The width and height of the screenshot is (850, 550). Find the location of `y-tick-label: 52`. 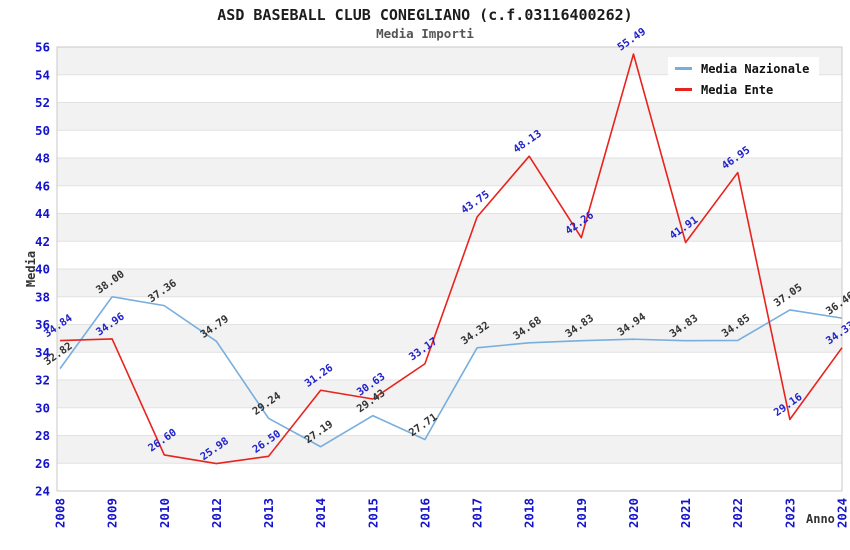

y-tick-label: 52 is located at coordinates (42, 102).